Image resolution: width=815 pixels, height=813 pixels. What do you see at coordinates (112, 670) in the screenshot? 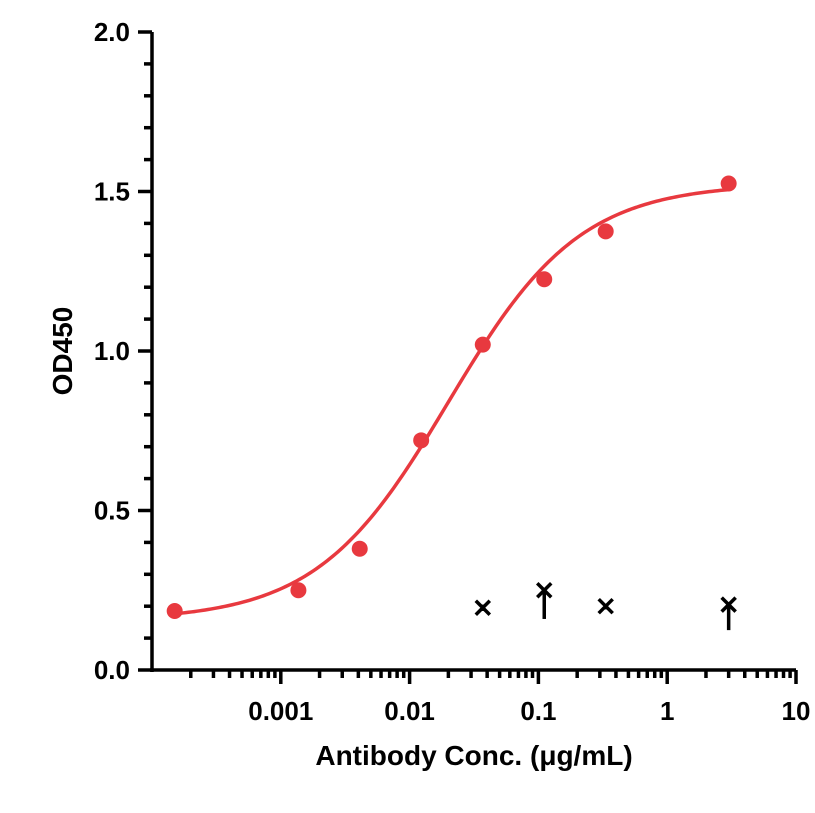
I see `y-tick-label: 0.0` at bounding box center [112, 670].